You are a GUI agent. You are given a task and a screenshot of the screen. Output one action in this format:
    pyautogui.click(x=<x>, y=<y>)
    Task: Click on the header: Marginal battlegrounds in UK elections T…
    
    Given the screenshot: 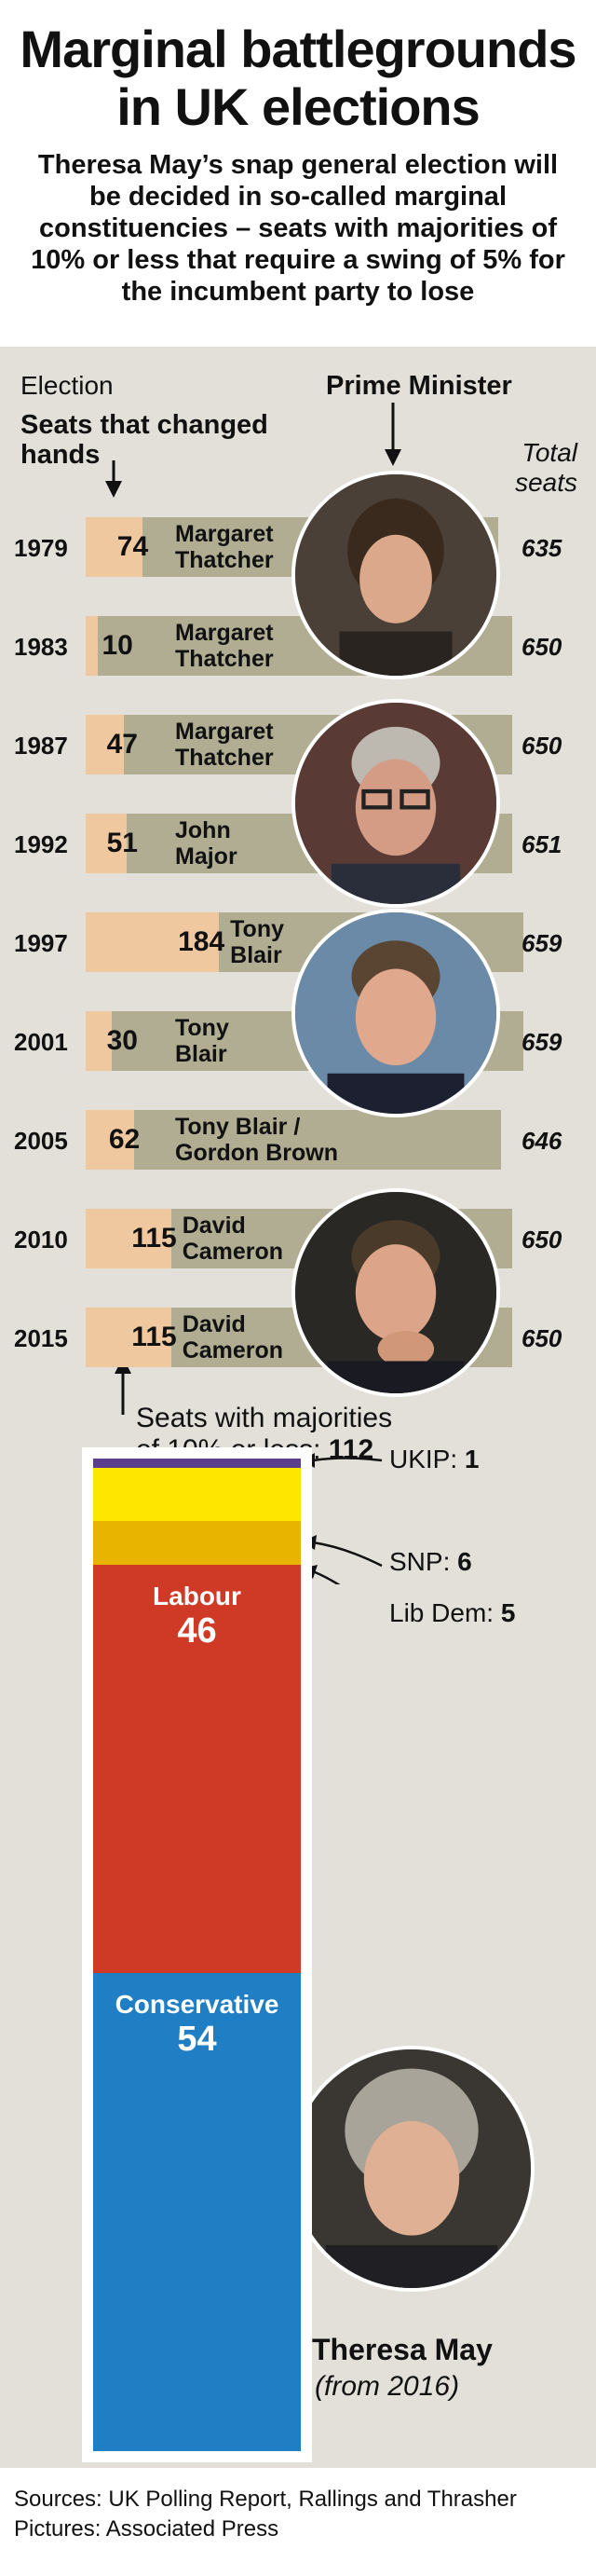 What is the action you would take?
    pyautogui.click(x=298, y=173)
    